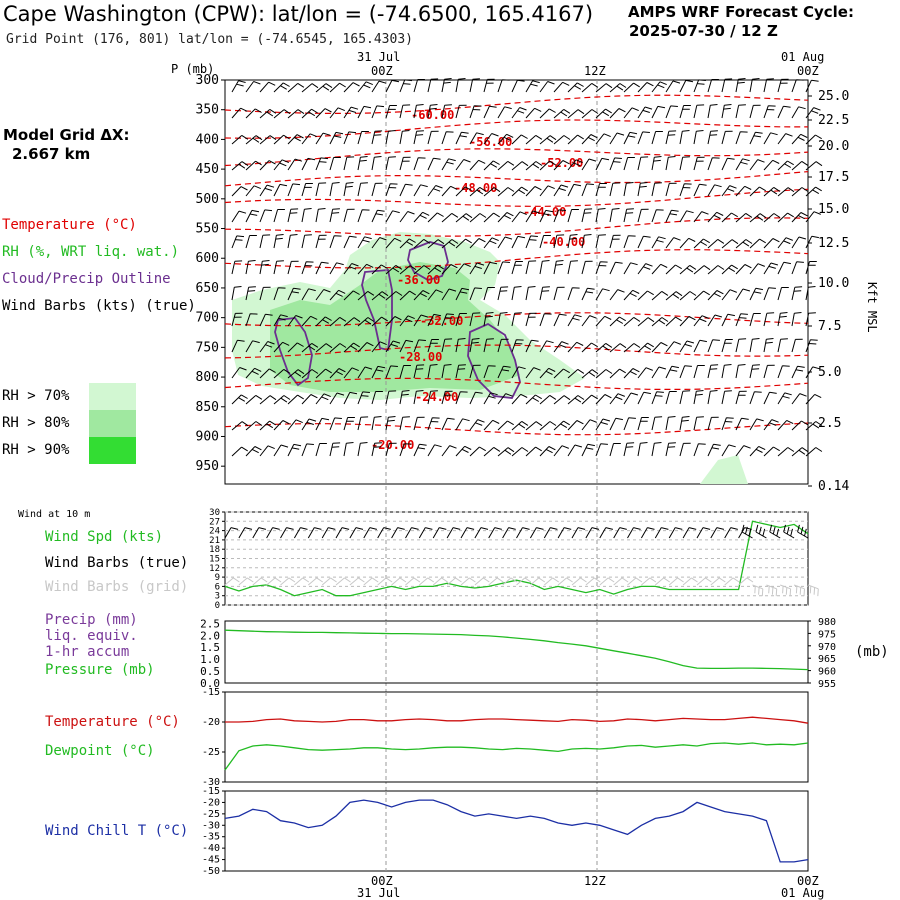  Describe the element at coordinates (475, 188) in the screenshot. I see `temperature-contour-label: -48.00` at that location.